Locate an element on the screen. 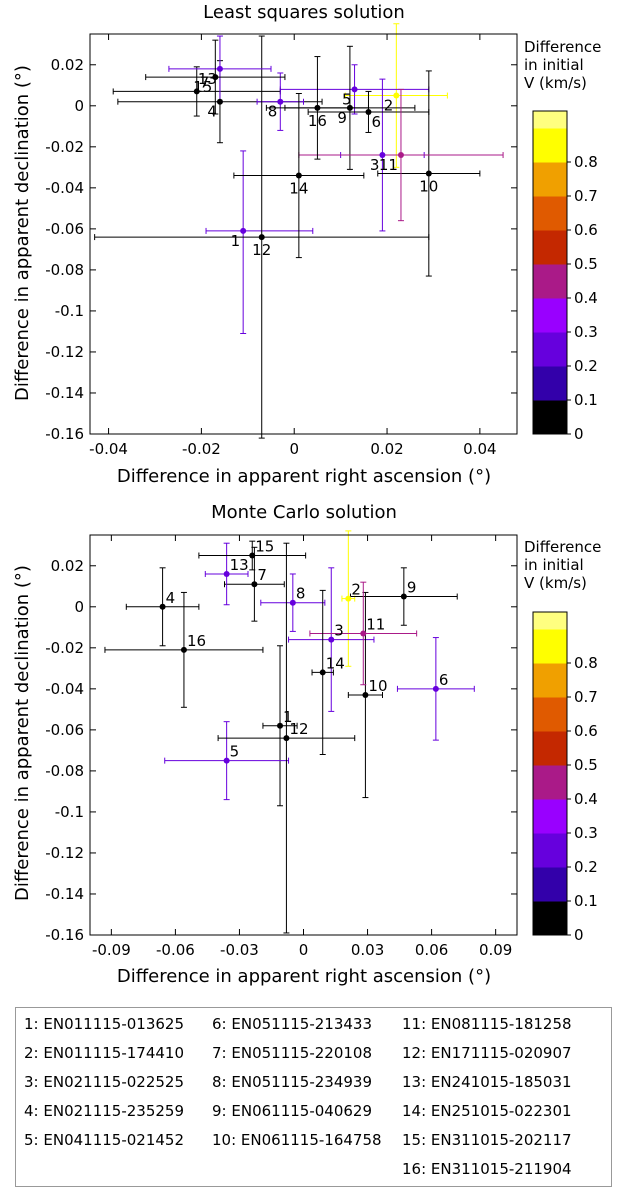 The height and width of the screenshot is (1195, 629). legend-entry: 3: EN021115-022525 is located at coordinates (104, 1082).